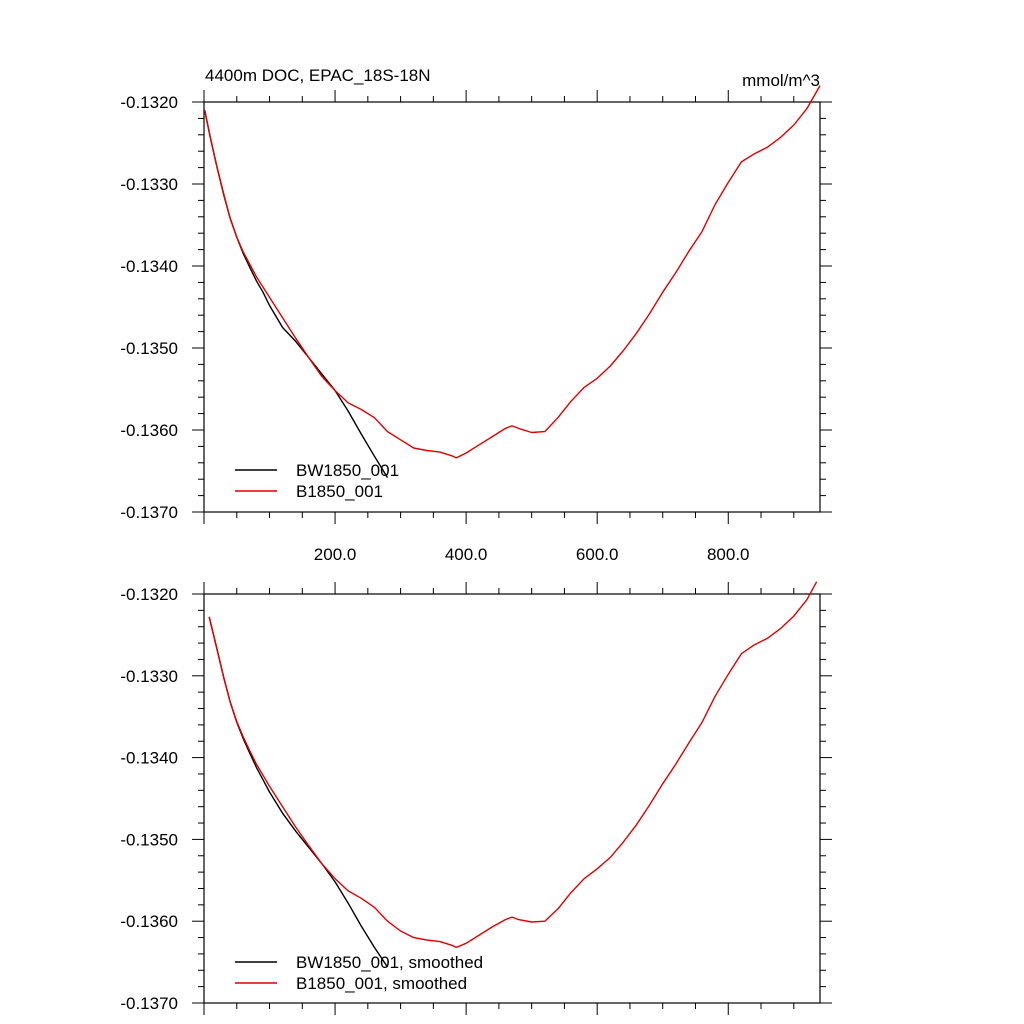 The width and height of the screenshot is (1024, 1024). Describe the element at coordinates (728, 554) in the screenshot. I see `x-tick-label: 800.0` at that location.